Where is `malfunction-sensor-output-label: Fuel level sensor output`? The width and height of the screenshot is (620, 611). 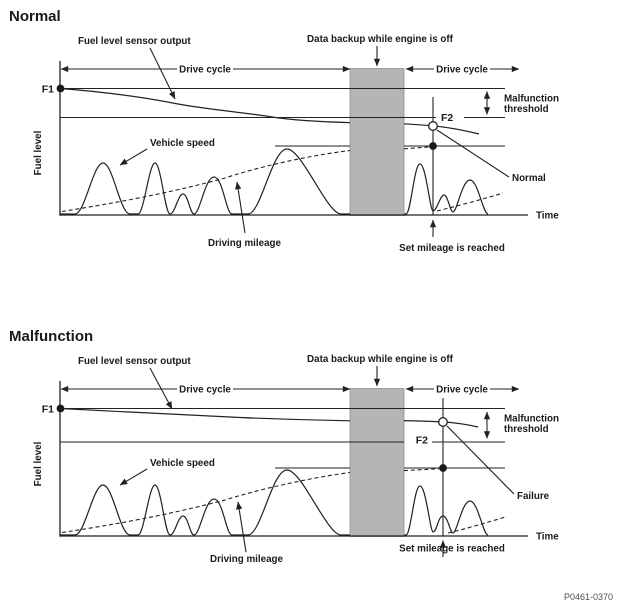 malfunction-sensor-output-label: Fuel level sensor output is located at coordinates (134, 361).